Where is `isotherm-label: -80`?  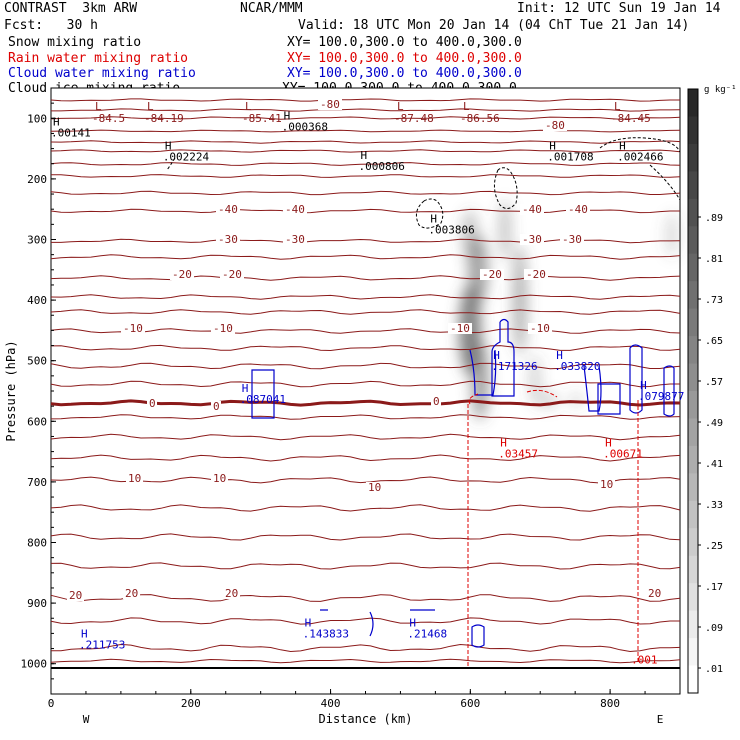 isotherm-label: -80 is located at coordinates (555, 125).